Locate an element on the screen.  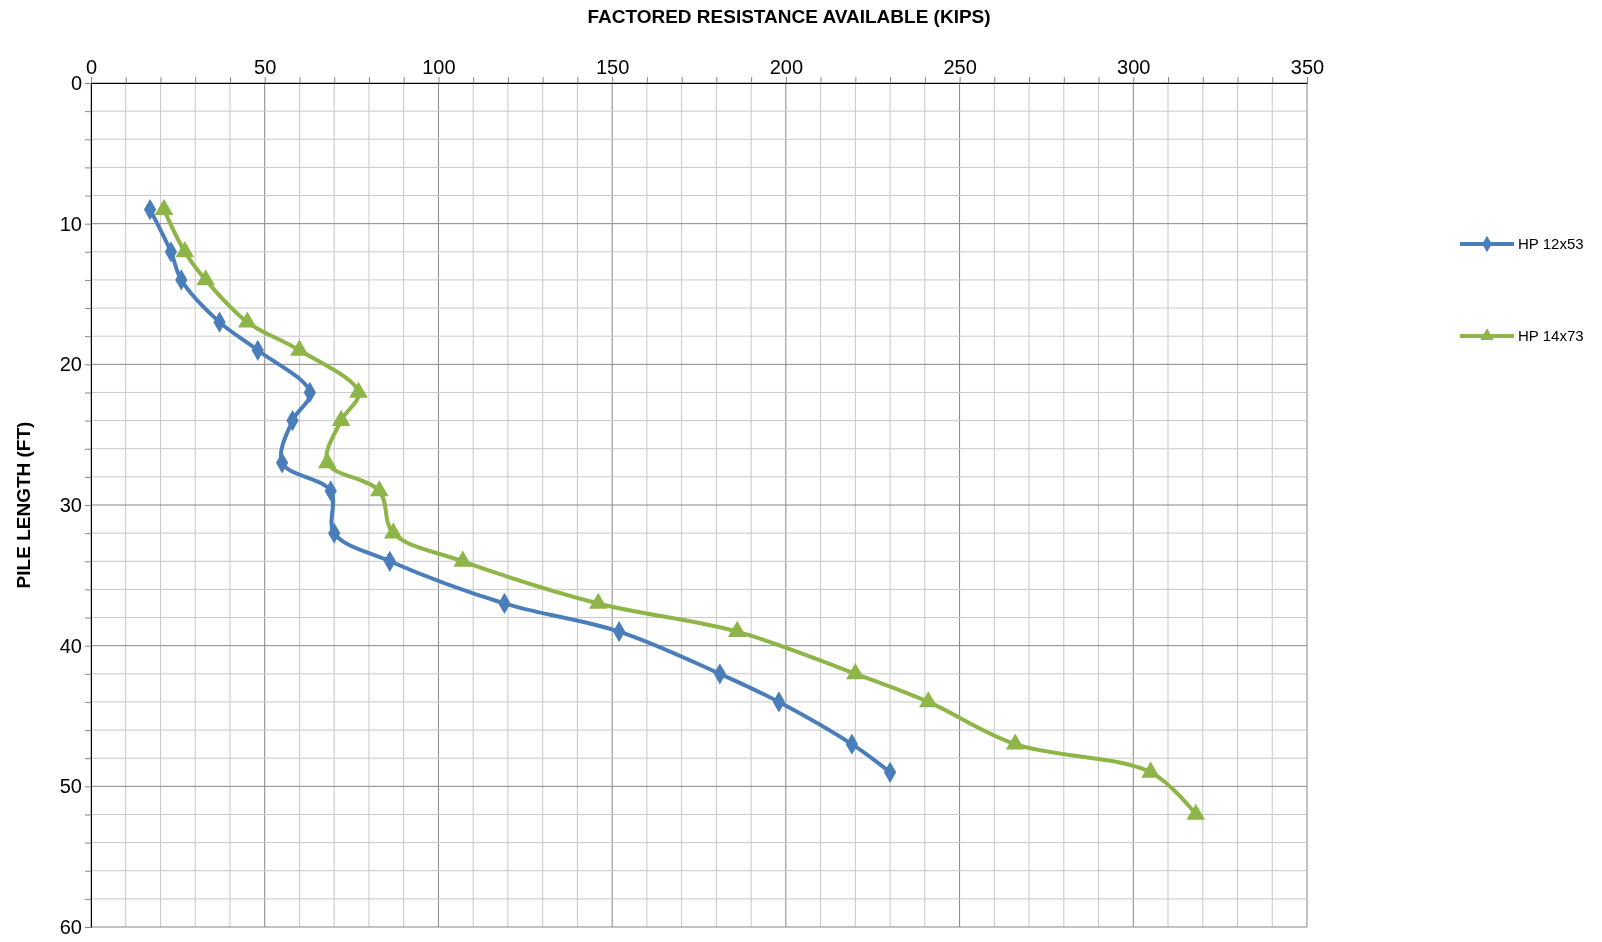
x-tick-label: 250 is located at coordinates (960, 67).